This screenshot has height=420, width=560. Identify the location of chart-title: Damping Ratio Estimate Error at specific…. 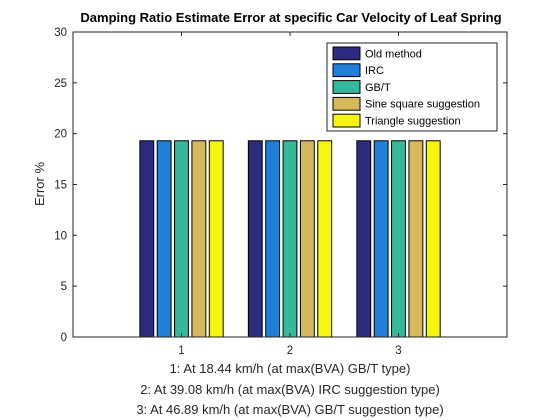
(290, 17).